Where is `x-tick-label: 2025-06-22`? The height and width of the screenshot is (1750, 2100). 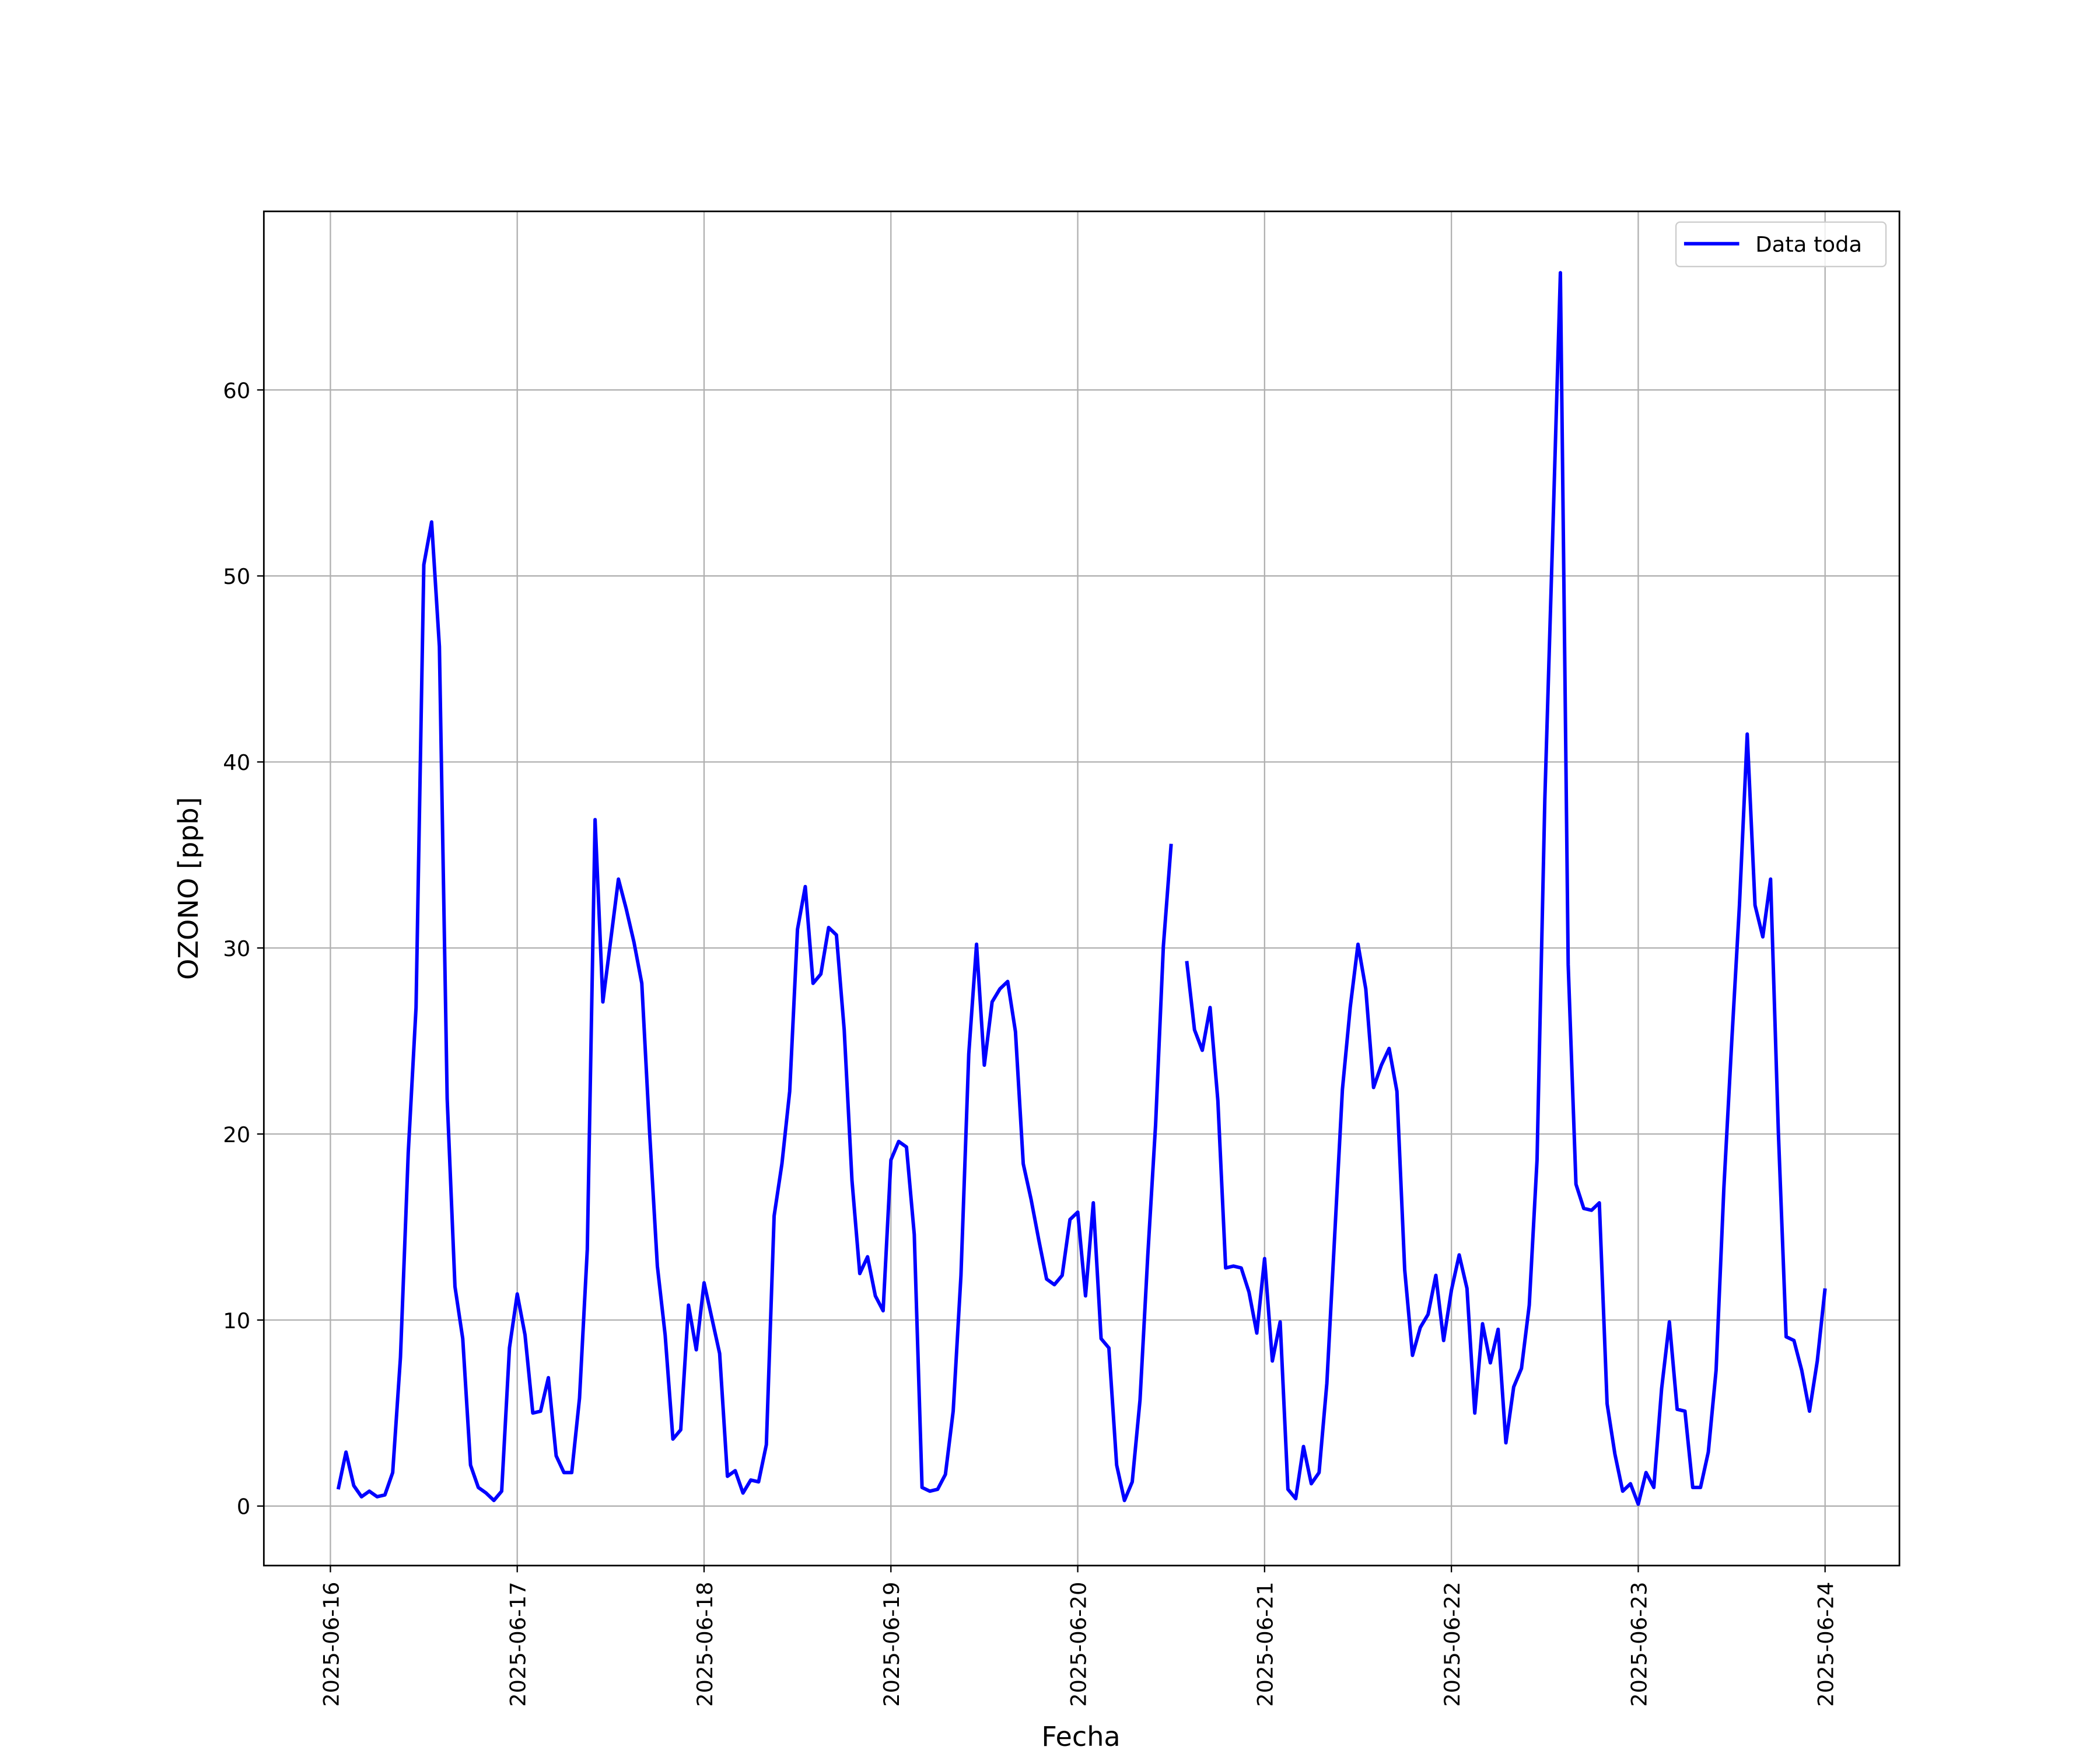
x-tick-label: 2025-06-22 is located at coordinates (1452, 1644).